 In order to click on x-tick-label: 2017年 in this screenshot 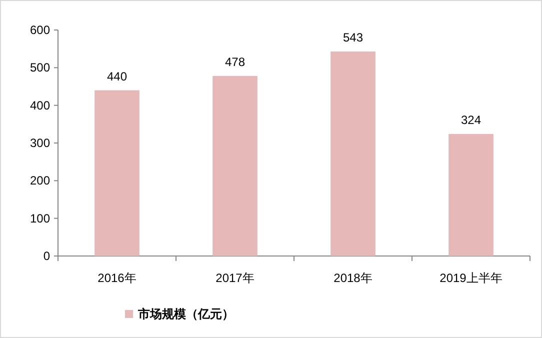, I will do `click(235, 278)`.